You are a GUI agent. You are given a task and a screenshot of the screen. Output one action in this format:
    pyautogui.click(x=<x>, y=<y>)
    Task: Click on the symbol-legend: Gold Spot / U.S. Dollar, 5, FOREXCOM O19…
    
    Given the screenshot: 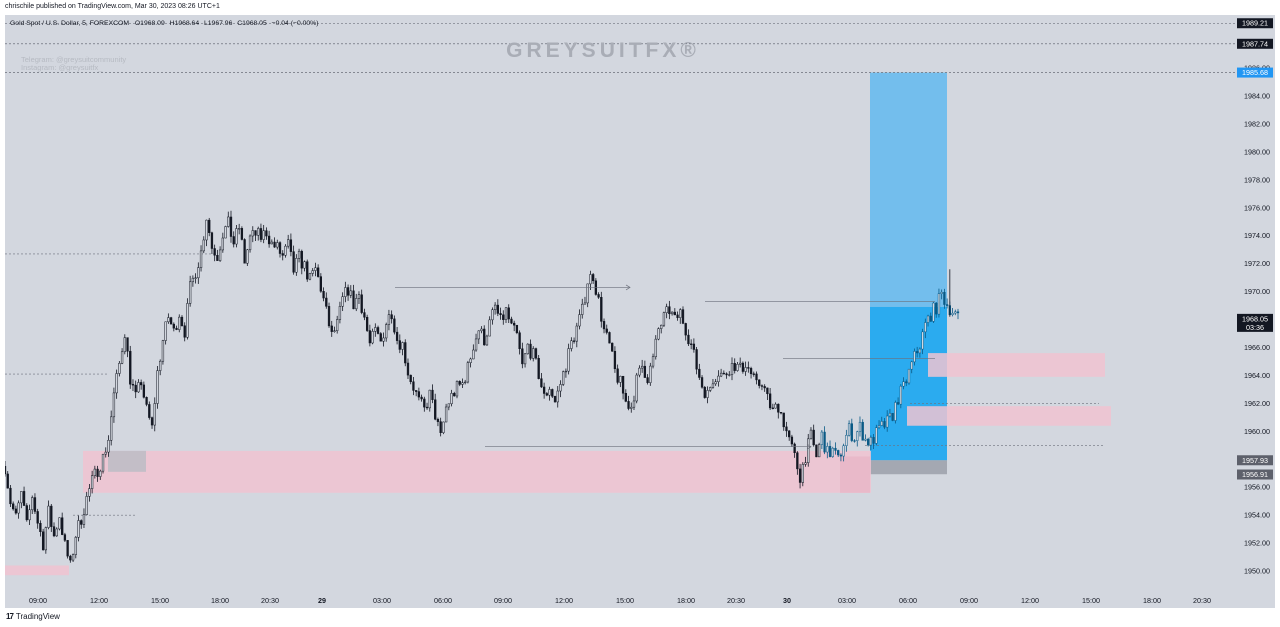 What is the action you would take?
    pyautogui.click(x=164, y=23)
    